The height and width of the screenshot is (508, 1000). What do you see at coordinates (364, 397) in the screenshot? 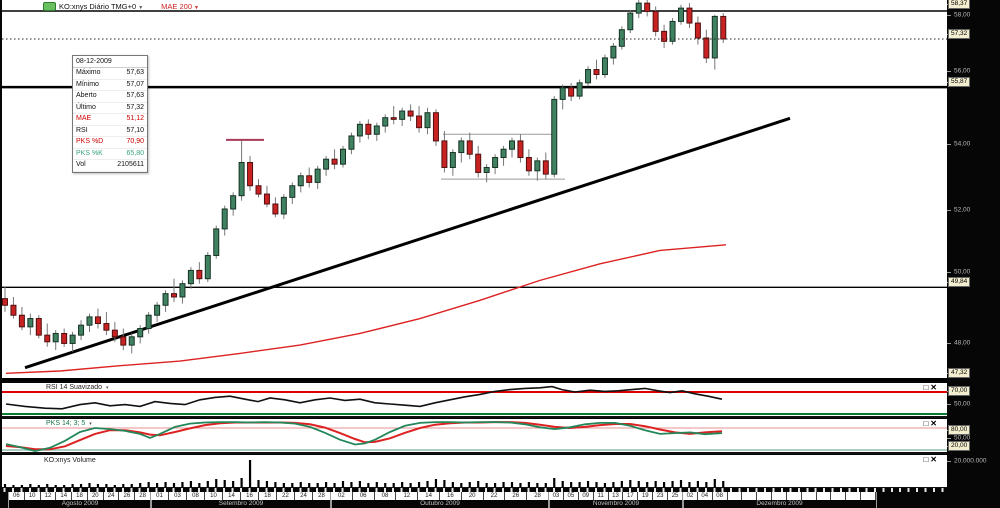
I see `rsi-line` at bounding box center [364, 397].